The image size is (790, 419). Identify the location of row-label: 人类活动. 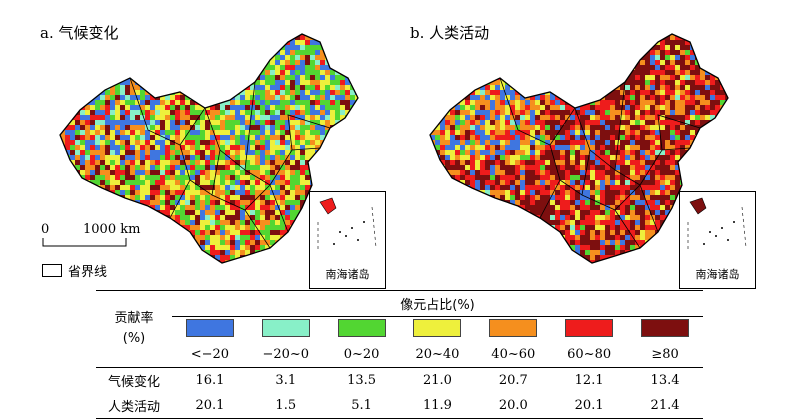
(134, 406).